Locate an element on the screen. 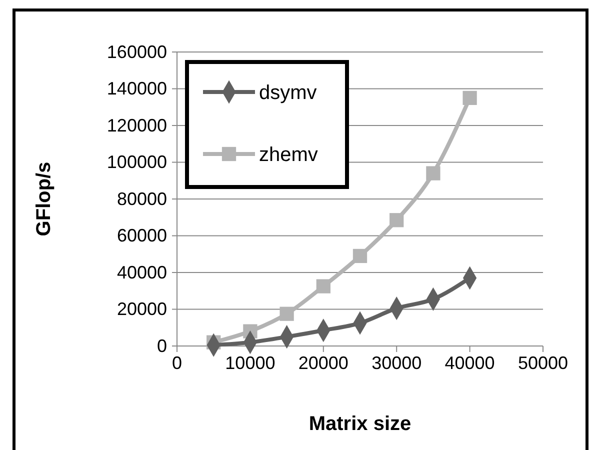  legend-label: zhemv is located at coordinates (288, 155).